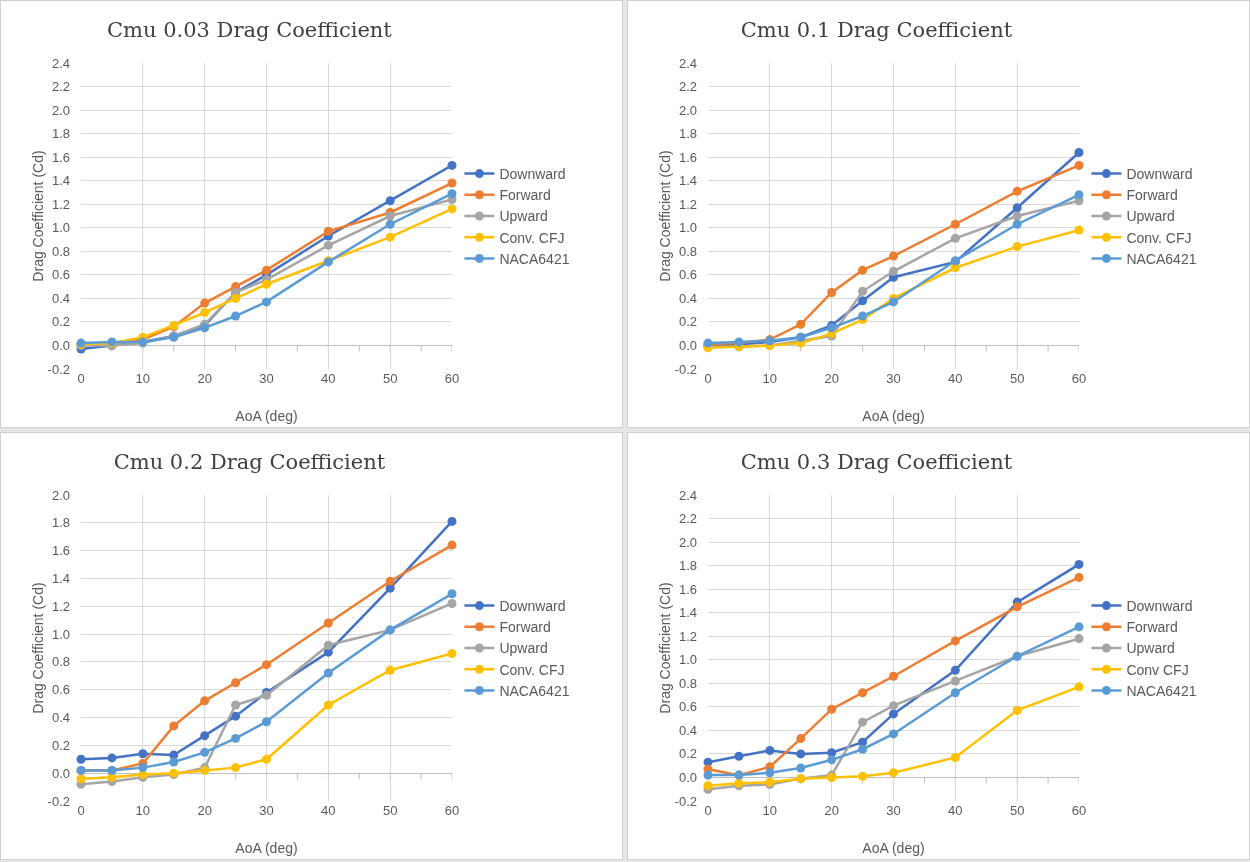 Image resolution: width=1250 pixels, height=862 pixels. I want to click on legend-label: Conv. CFJ, so click(1159, 237).